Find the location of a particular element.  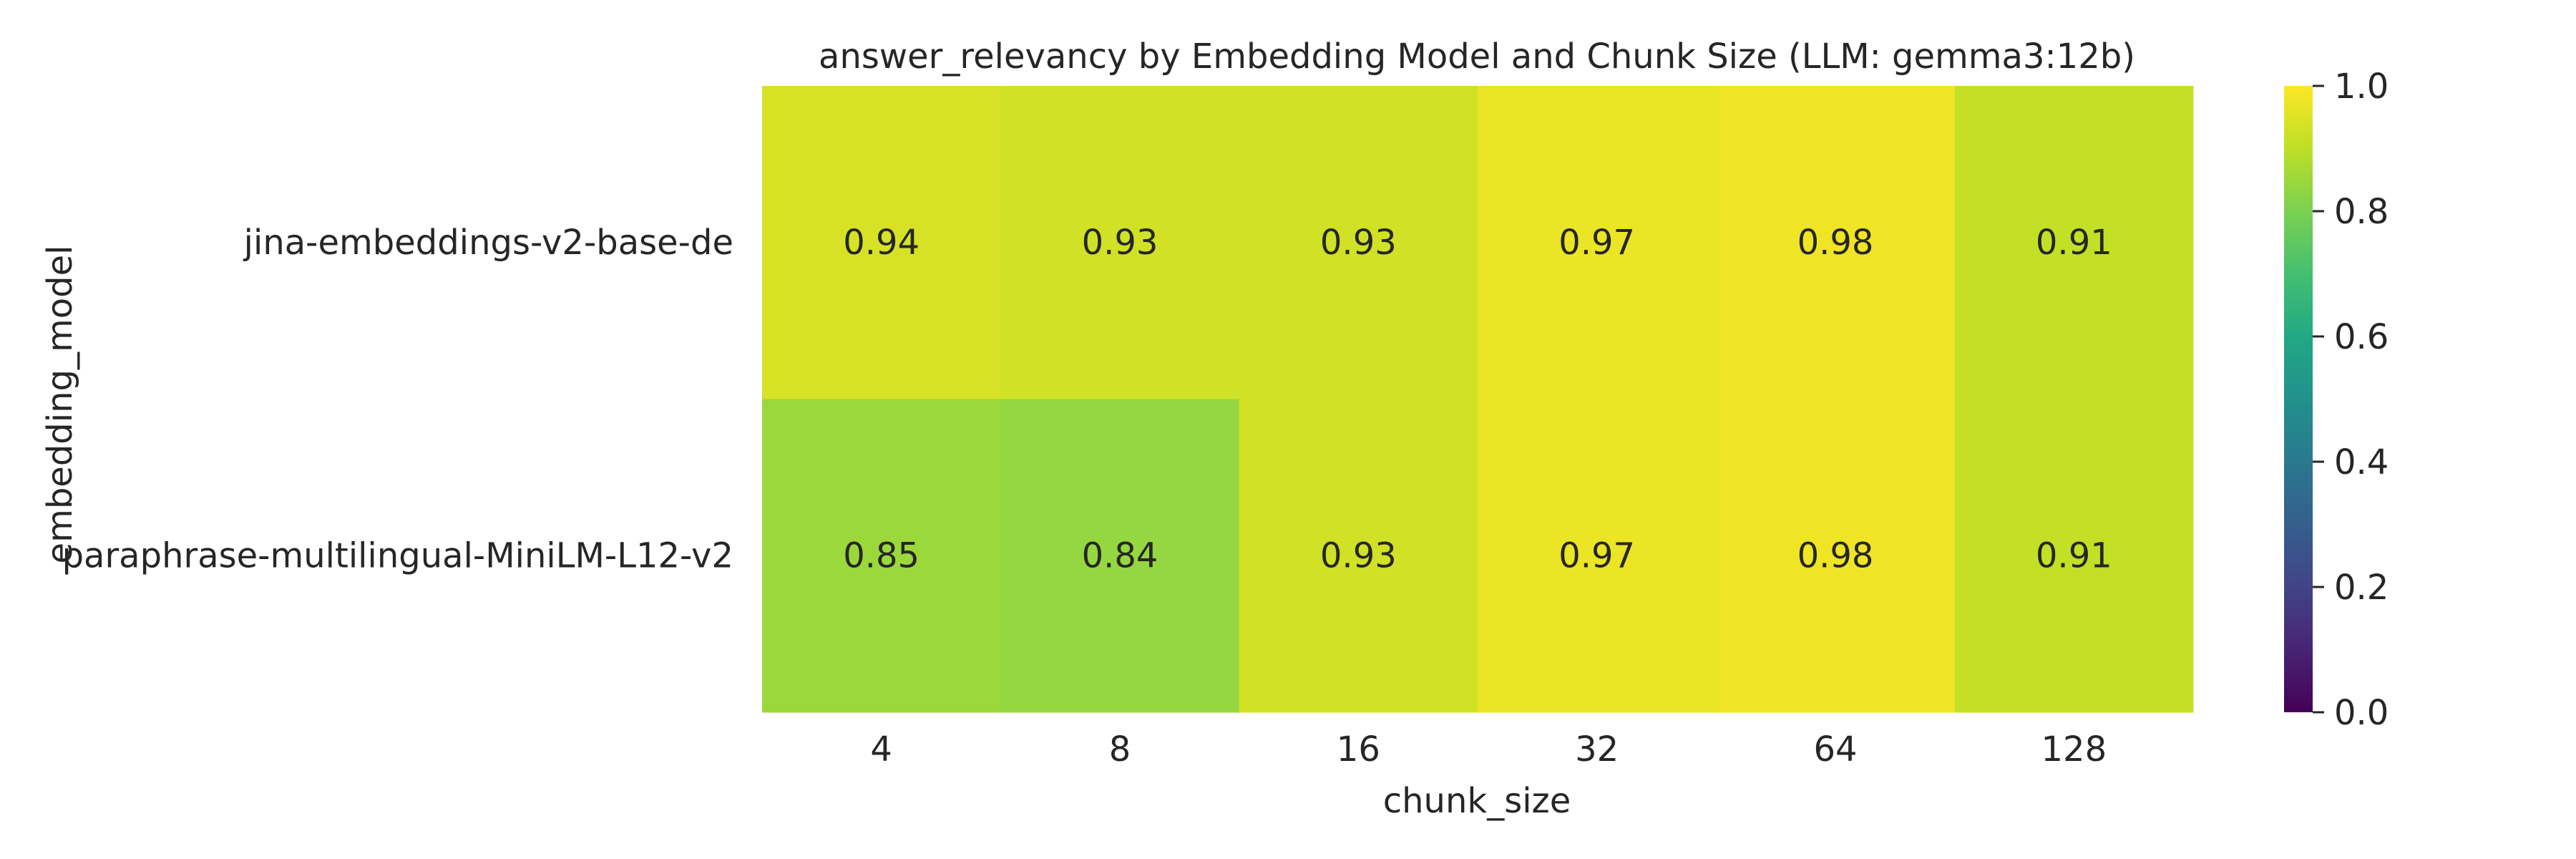

colorbar-tick-label: 0.0 is located at coordinates (2361, 713).